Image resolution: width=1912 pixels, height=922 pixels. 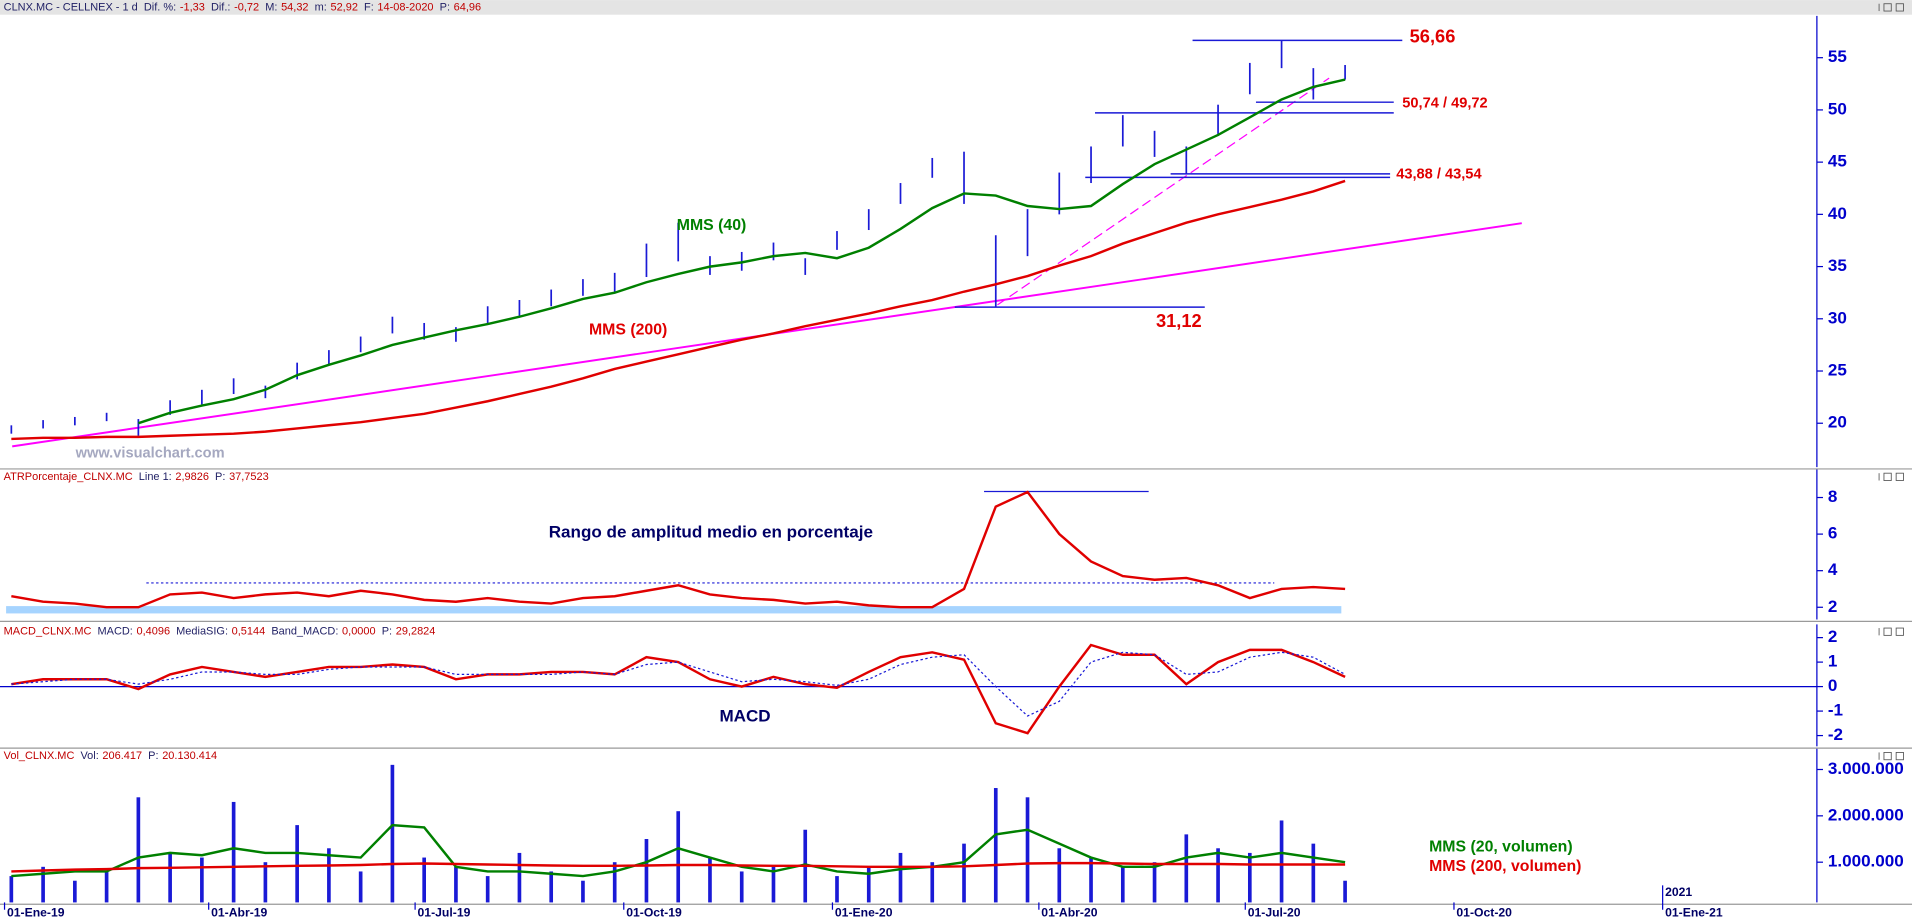 I want to click on y-tick-label: 40, so click(x=1837, y=213).